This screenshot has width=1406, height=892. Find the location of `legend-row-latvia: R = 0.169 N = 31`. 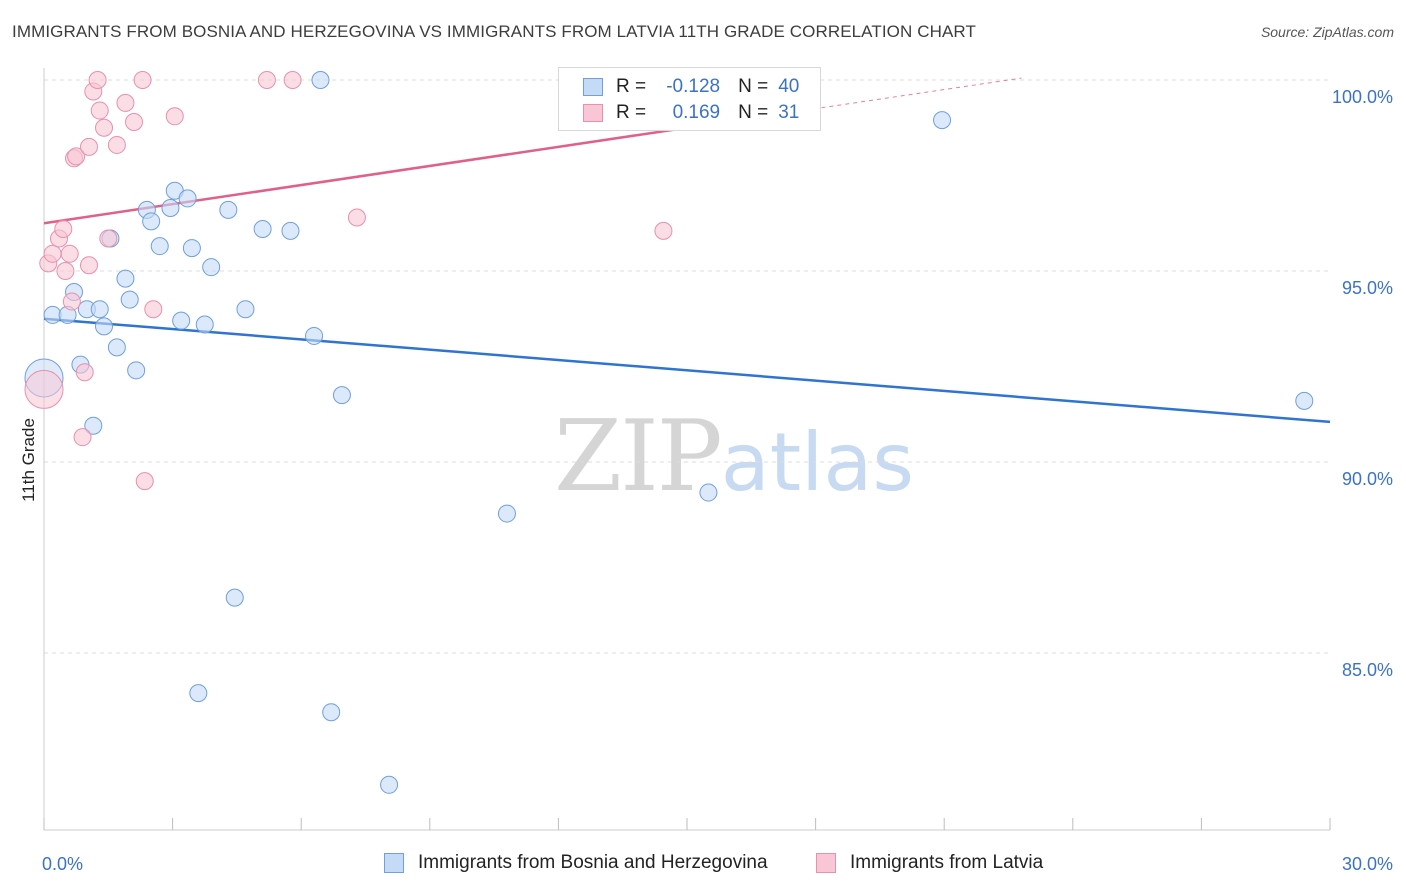

legend-row-latvia: R = 0.169 N = 31 is located at coordinates (679, 113).